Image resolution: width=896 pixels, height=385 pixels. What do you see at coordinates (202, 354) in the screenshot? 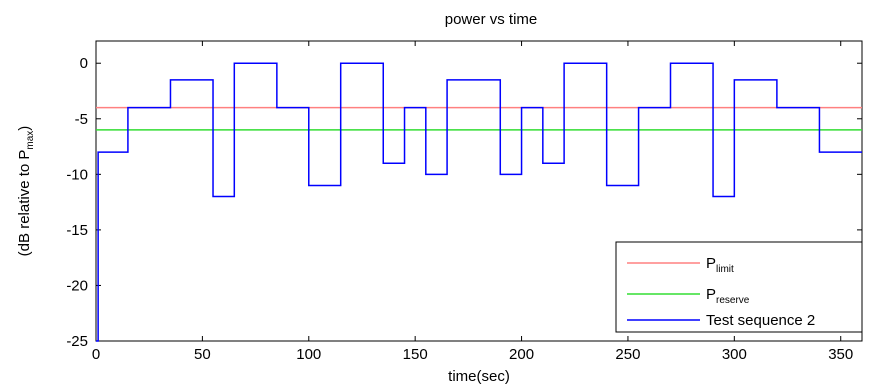
I see `x-tick-label: 50` at bounding box center [202, 354].